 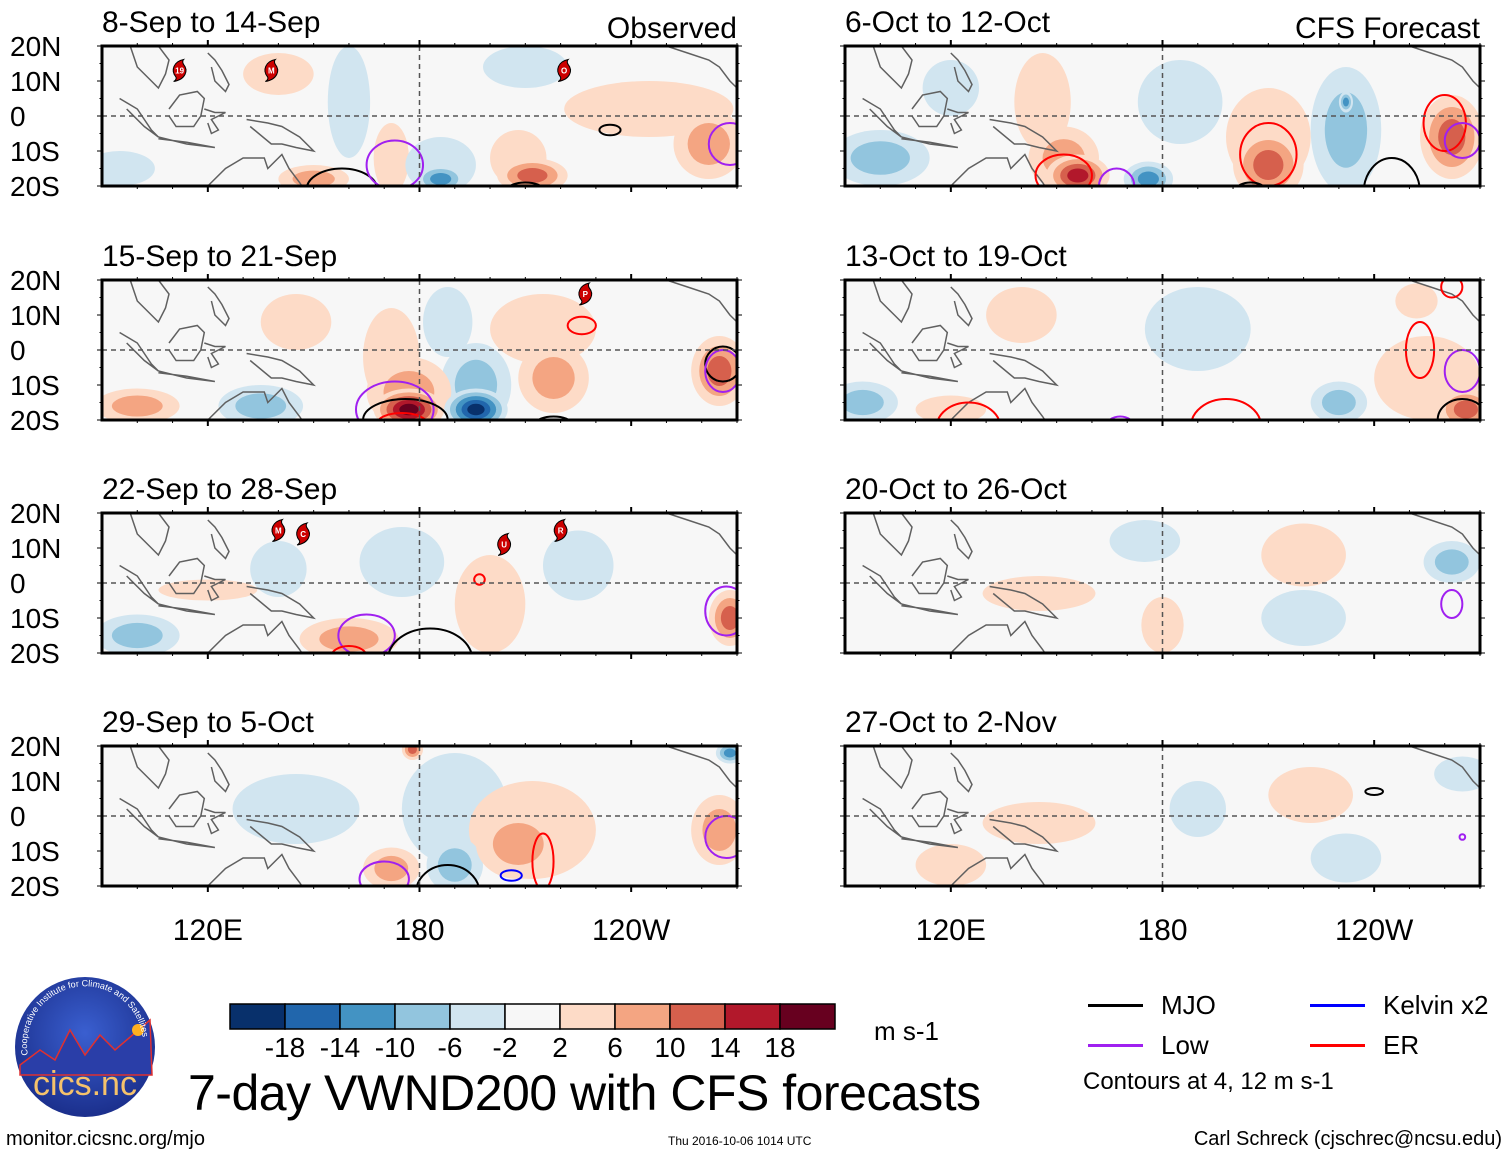 I want to click on y-tick-label: 20S, so click(x=35, y=186).